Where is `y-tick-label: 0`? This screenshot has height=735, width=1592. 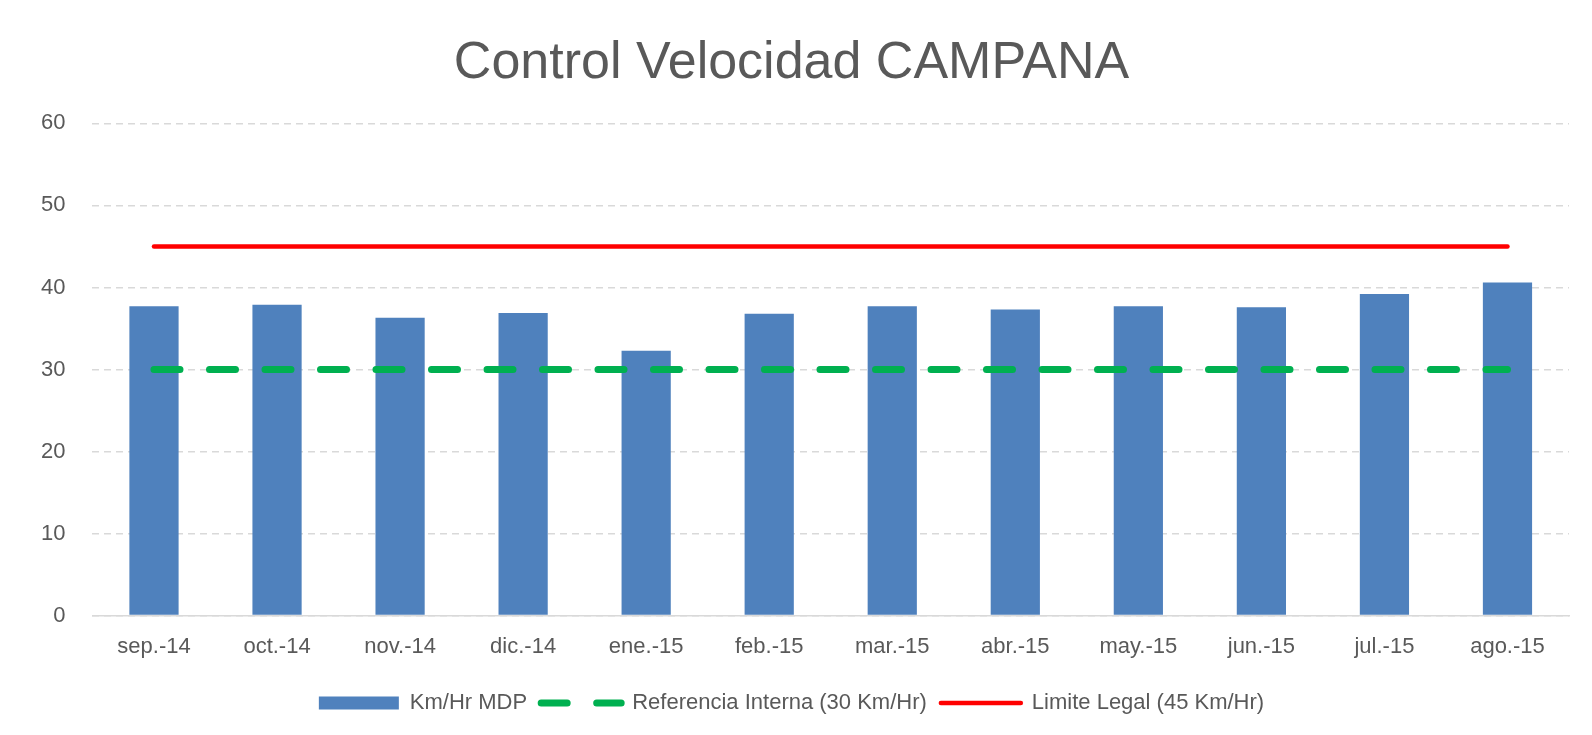 y-tick-label: 0 is located at coordinates (59, 614).